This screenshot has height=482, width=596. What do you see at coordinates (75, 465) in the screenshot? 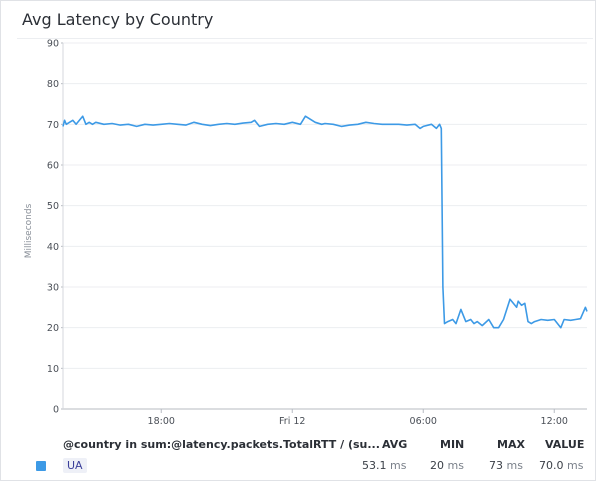
I see `legend-series-tag: UA` at bounding box center [75, 465].